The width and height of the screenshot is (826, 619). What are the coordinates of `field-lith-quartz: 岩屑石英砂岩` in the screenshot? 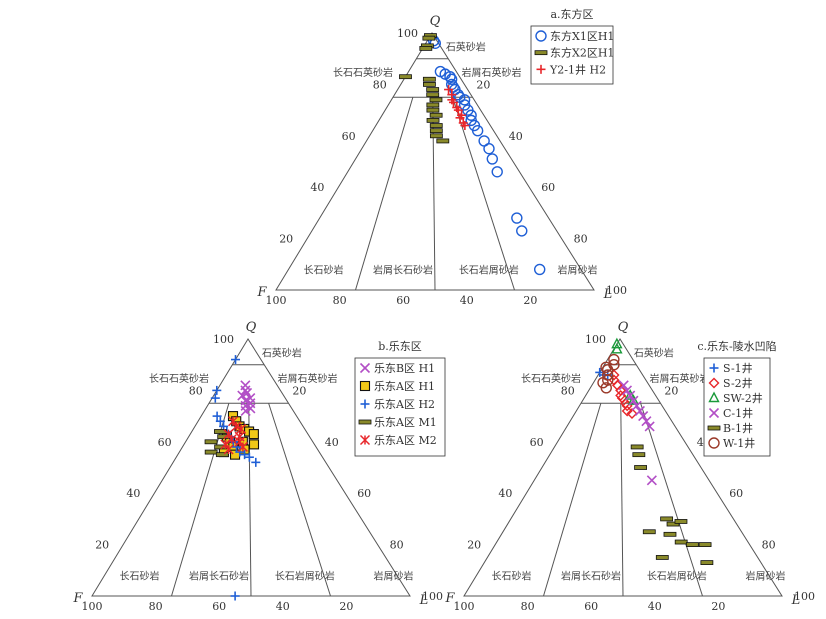 It's located at (308, 378).